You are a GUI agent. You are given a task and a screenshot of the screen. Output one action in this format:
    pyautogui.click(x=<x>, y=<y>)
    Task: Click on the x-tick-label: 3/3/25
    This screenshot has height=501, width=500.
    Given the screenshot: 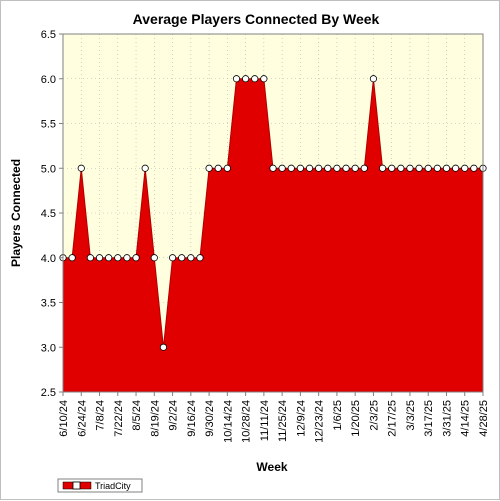 What is the action you would take?
    pyautogui.click(x=411, y=415)
    